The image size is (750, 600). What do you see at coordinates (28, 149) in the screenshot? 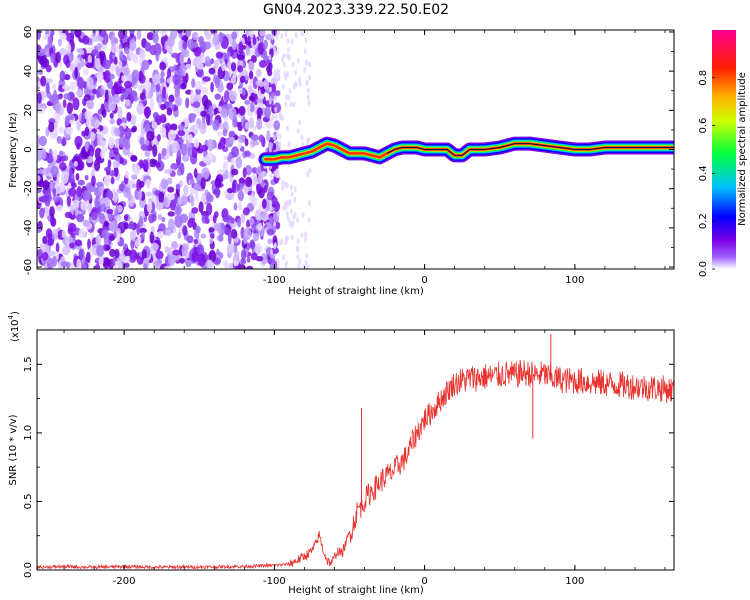
I see `y-tick-label: 0` at bounding box center [28, 149].